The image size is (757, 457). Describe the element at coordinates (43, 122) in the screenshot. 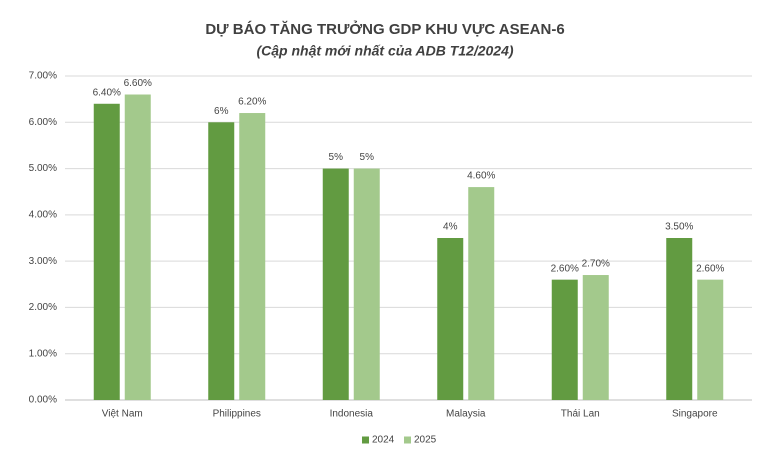

I see `y-tick-label: 6.00%` at that location.